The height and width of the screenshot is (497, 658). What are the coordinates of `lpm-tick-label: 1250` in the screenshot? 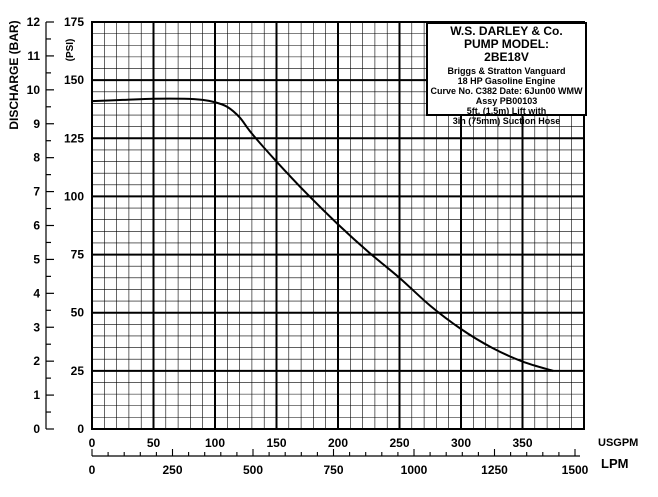 It's located at (494, 470).